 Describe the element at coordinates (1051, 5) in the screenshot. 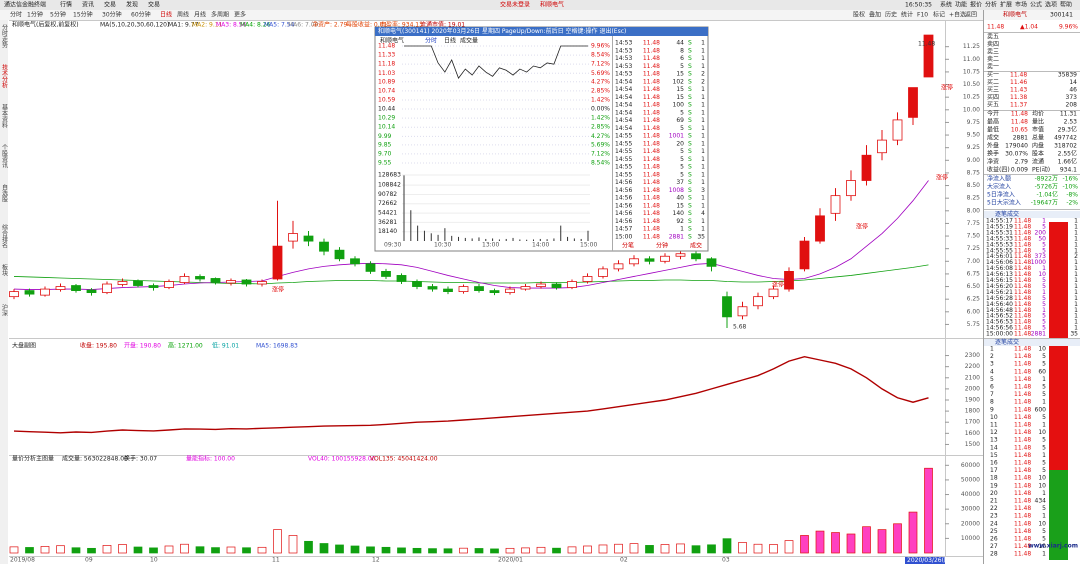

I see `menu-item: 选项` at that location.